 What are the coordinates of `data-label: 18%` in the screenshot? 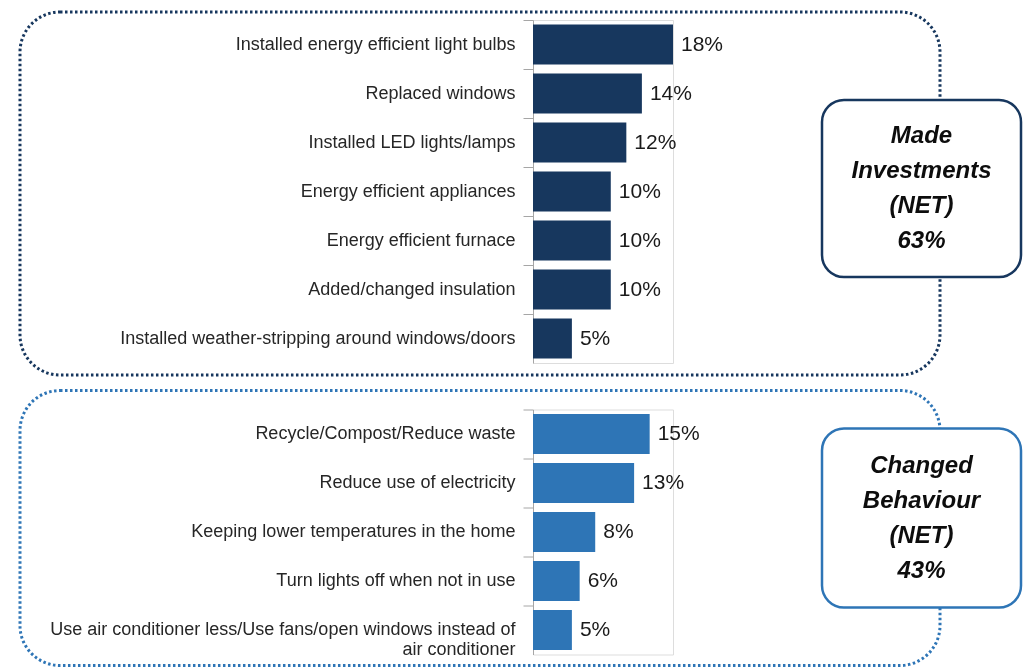 It's located at (702, 43).